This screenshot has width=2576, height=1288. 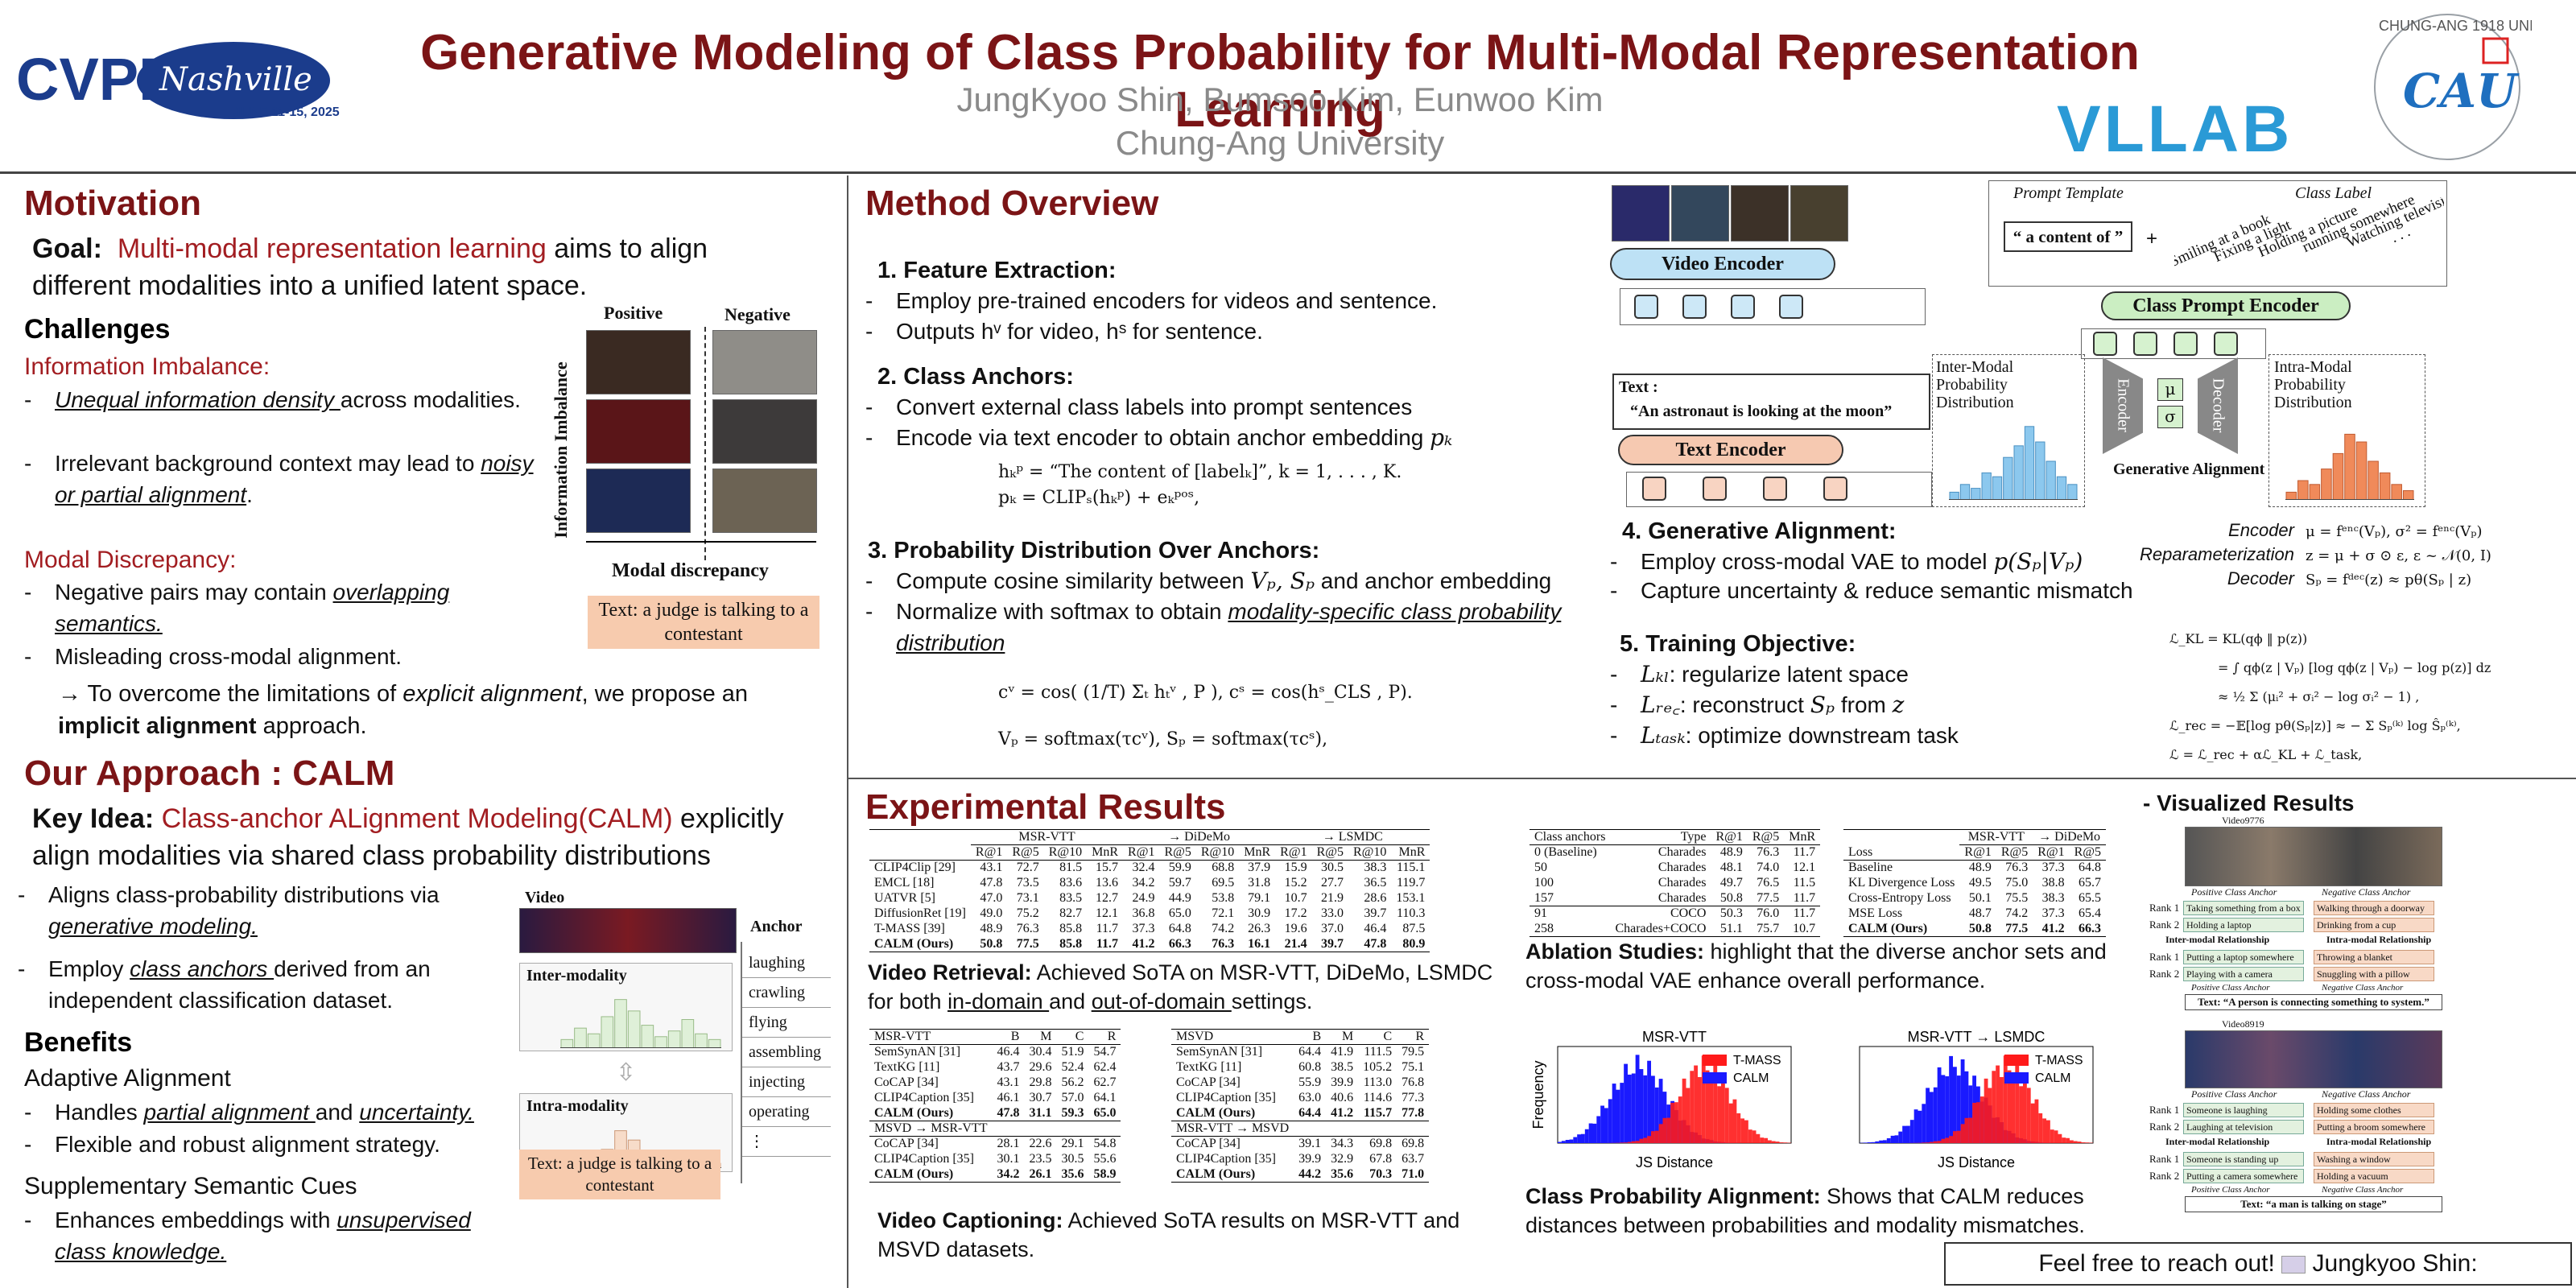 I want to click on anchor-item: assembling, so click(x=786, y=1052).